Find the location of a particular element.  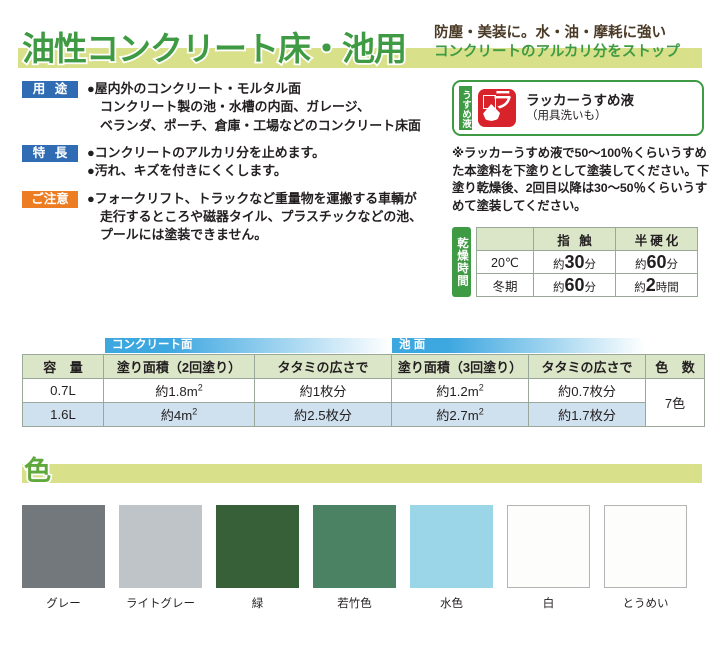

coverage-header-area-pond: 塗り面積（3回塗り） is located at coordinates (460, 366).